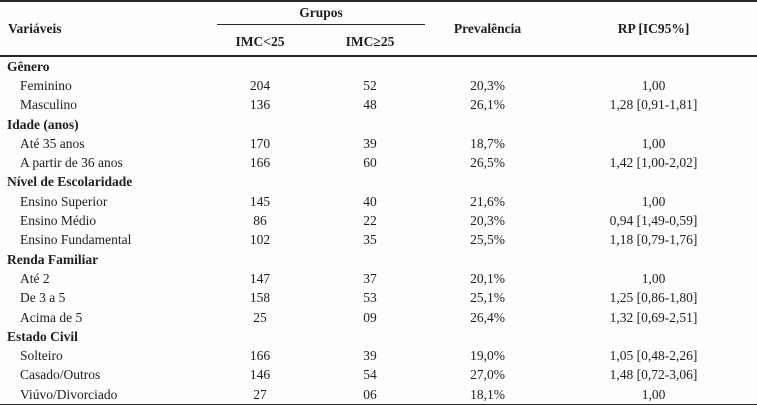 This screenshot has height=405, width=757. What do you see at coordinates (370, 201) in the screenshot?
I see `cell-imc-ge-25: 40` at bounding box center [370, 201].